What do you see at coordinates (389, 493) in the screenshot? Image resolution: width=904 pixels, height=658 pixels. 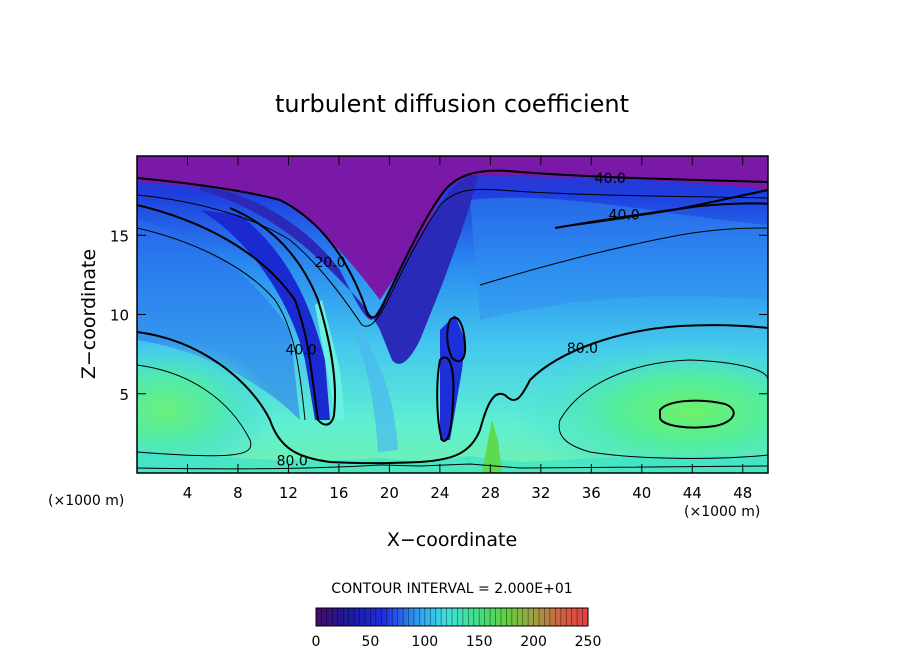 I see `x-tick-label: 20` at bounding box center [389, 493].